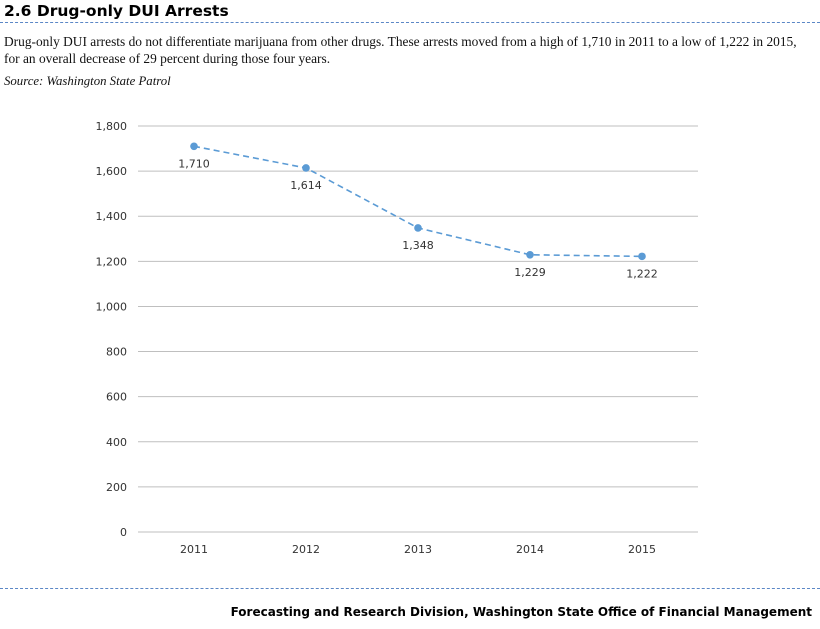  I want to click on y-tick-label: 1,600, so click(112, 171).